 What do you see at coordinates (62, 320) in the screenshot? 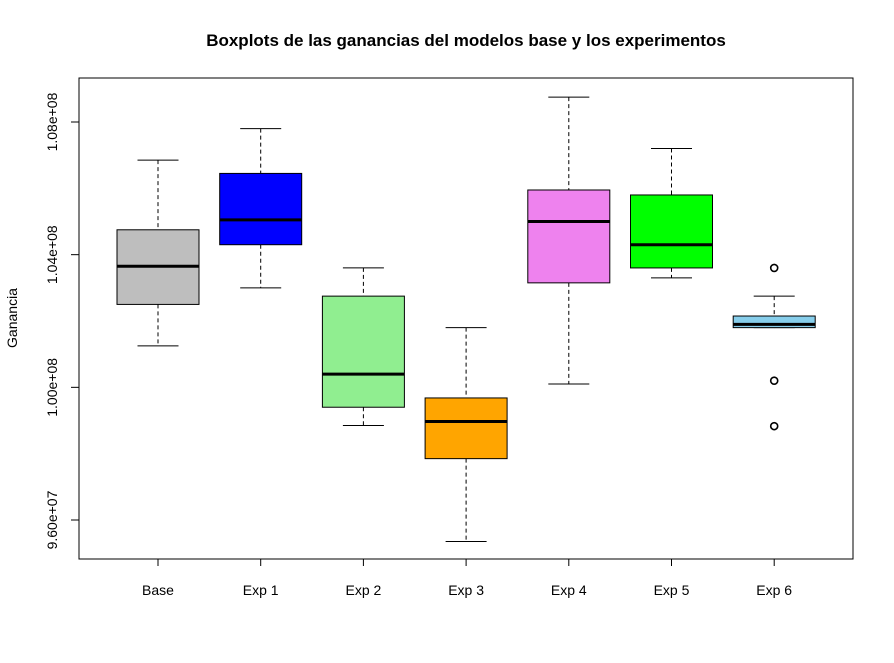
I see `y-axis: 9.60e+07 1.00e+08 1.04e+08 1.08e+08` at bounding box center [62, 320].